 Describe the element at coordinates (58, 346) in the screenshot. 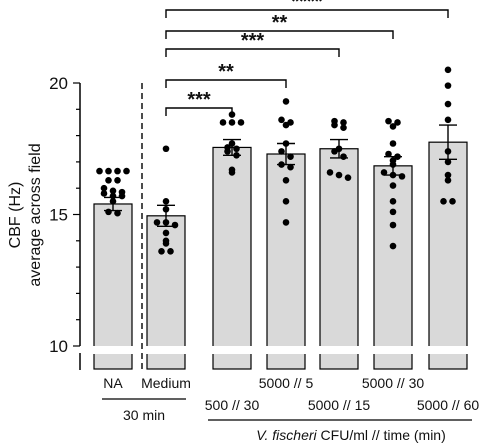

I see `y-tick-label: 10` at that location.